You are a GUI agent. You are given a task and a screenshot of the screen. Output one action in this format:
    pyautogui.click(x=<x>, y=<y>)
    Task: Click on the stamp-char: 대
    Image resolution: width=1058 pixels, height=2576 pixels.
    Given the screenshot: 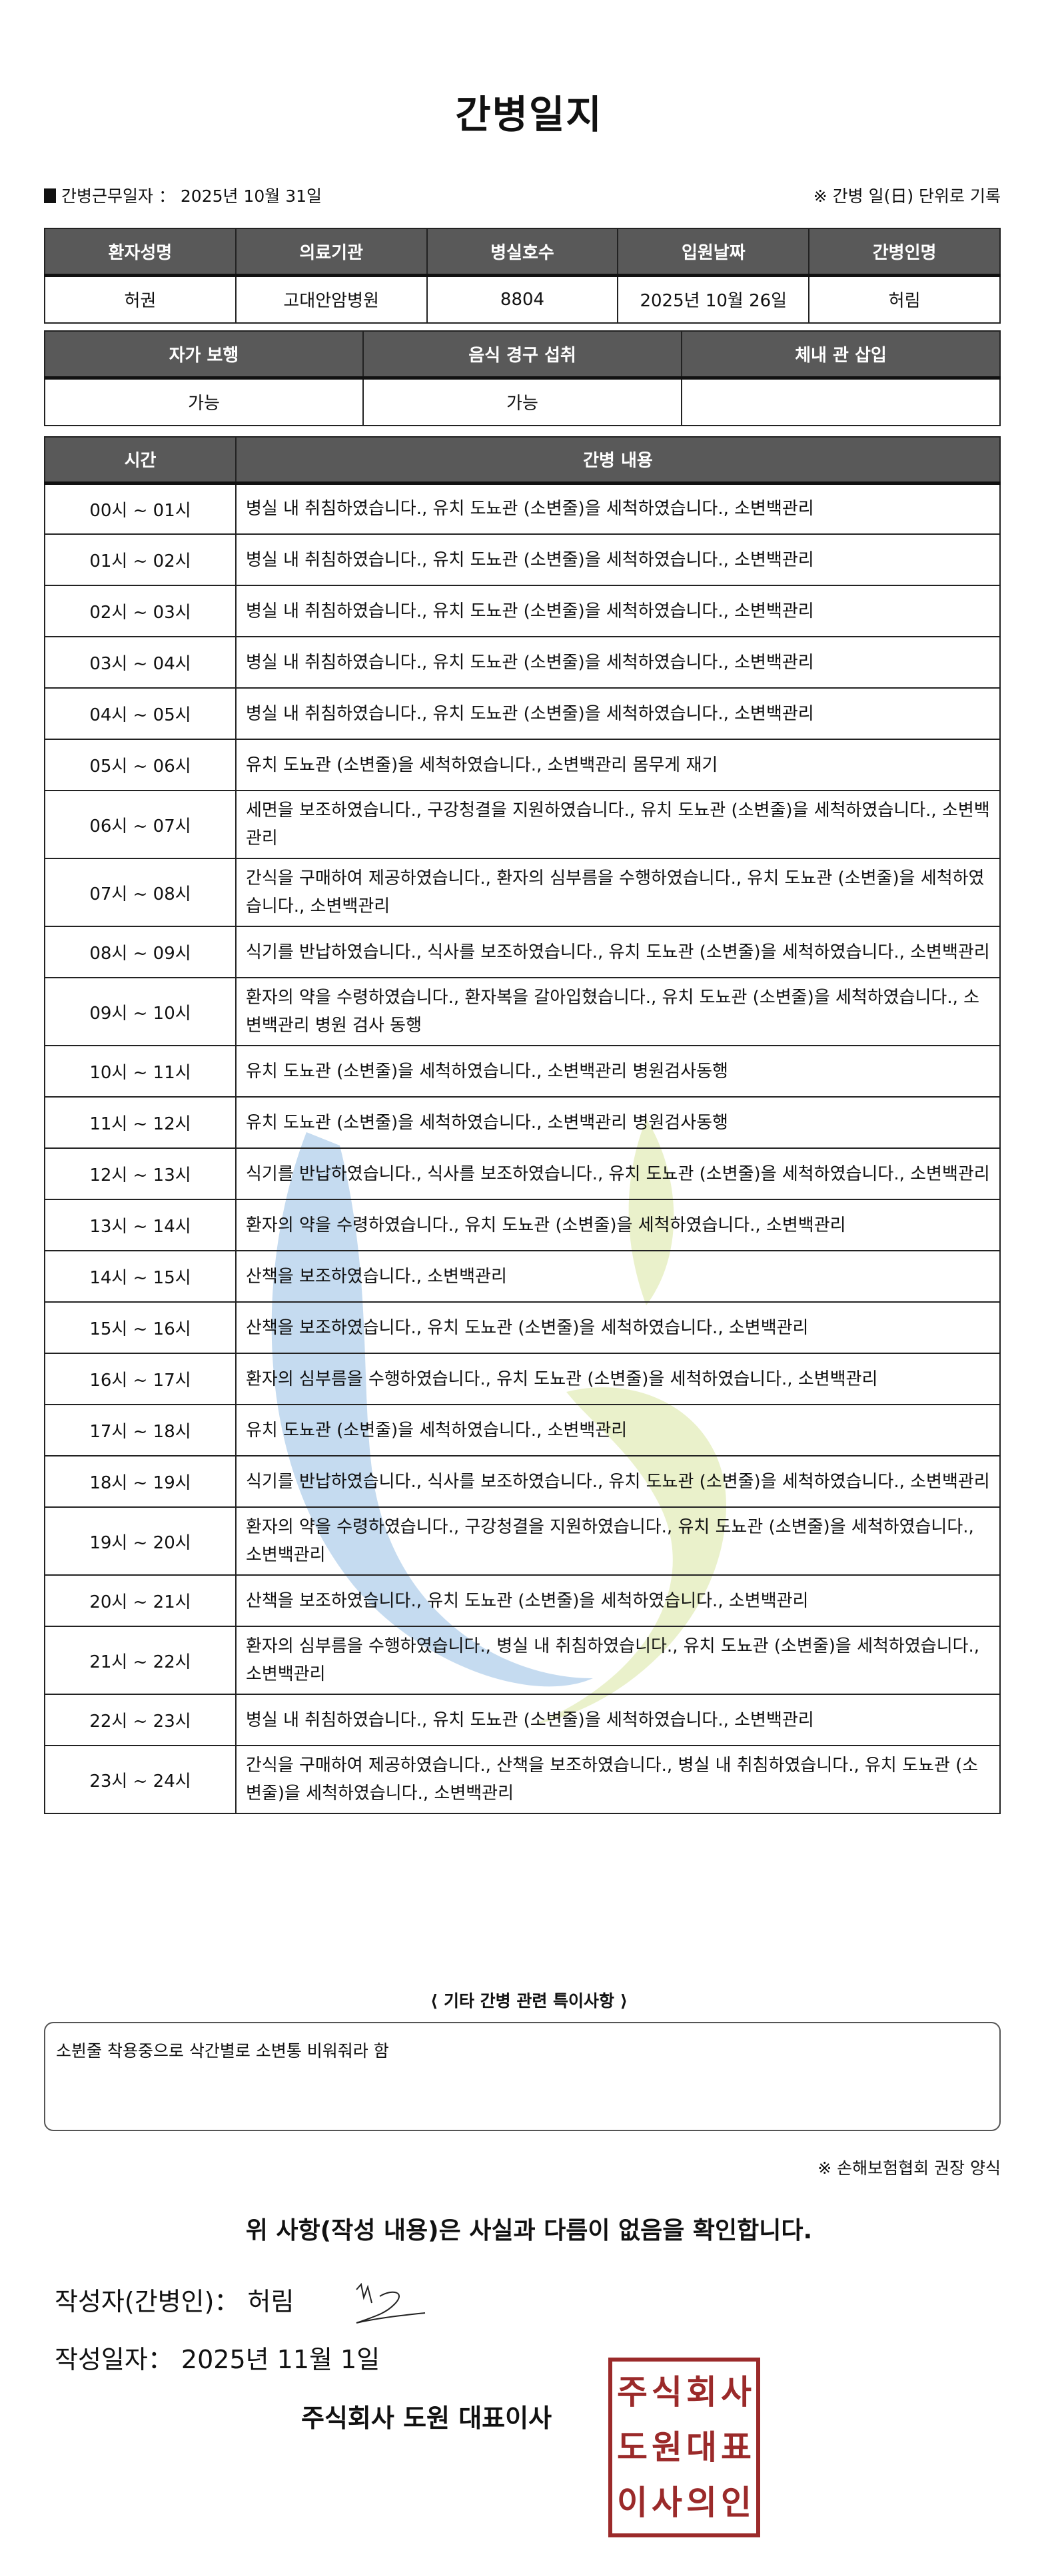 What is the action you would take?
    pyautogui.click(x=701, y=2447)
    